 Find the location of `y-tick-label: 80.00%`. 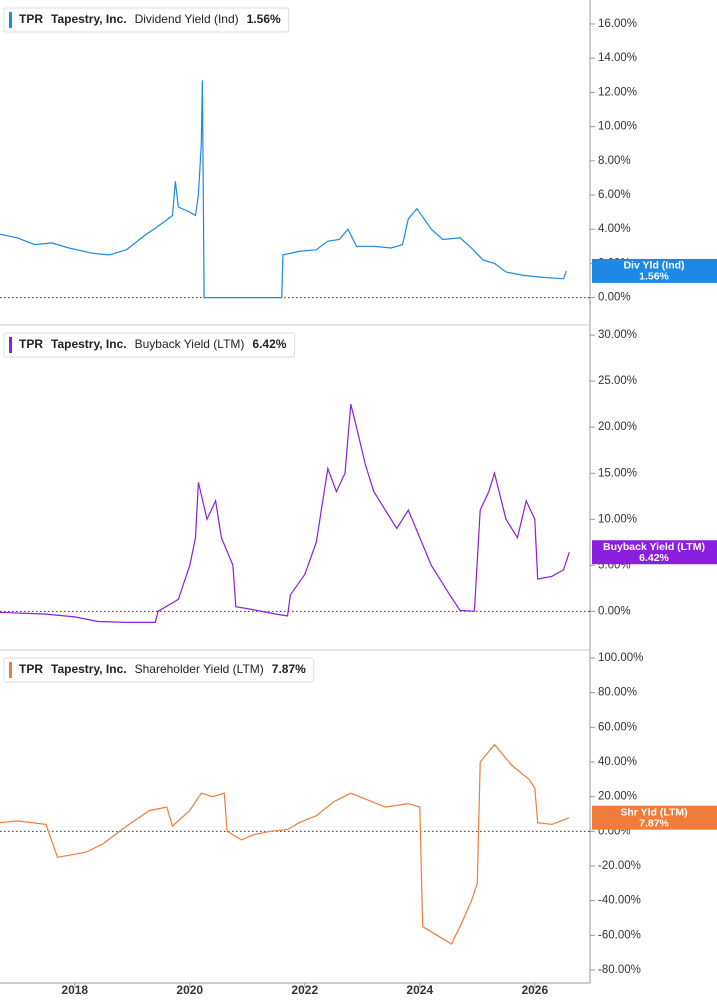

y-tick-label: 80.00% is located at coordinates (617, 693).